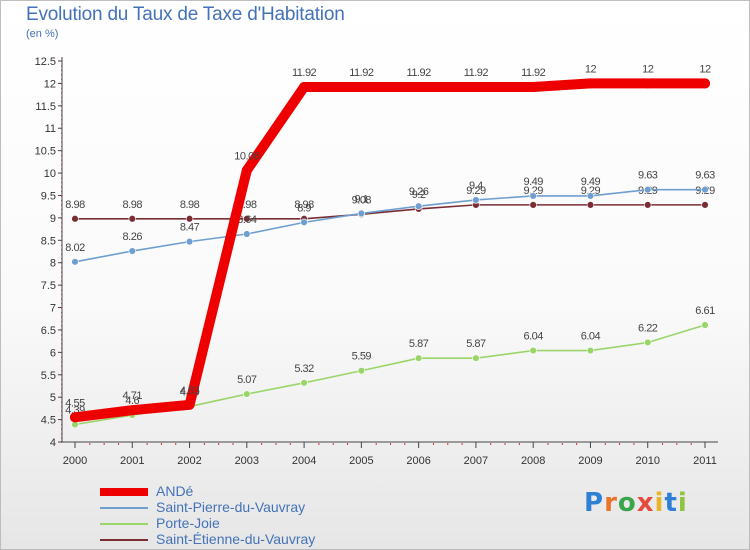 This screenshot has height=550, width=750. Describe the element at coordinates (53, 353) in the screenshot. I see `y-tick-label: 6` at that location.